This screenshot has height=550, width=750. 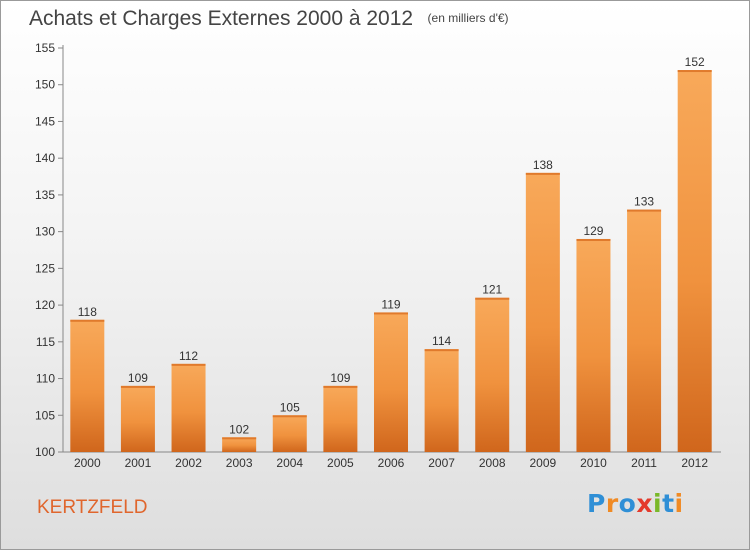 I want to click on chart-title: Achats et Charges Externes 2000 à 2012, so click(x=221, y=18).